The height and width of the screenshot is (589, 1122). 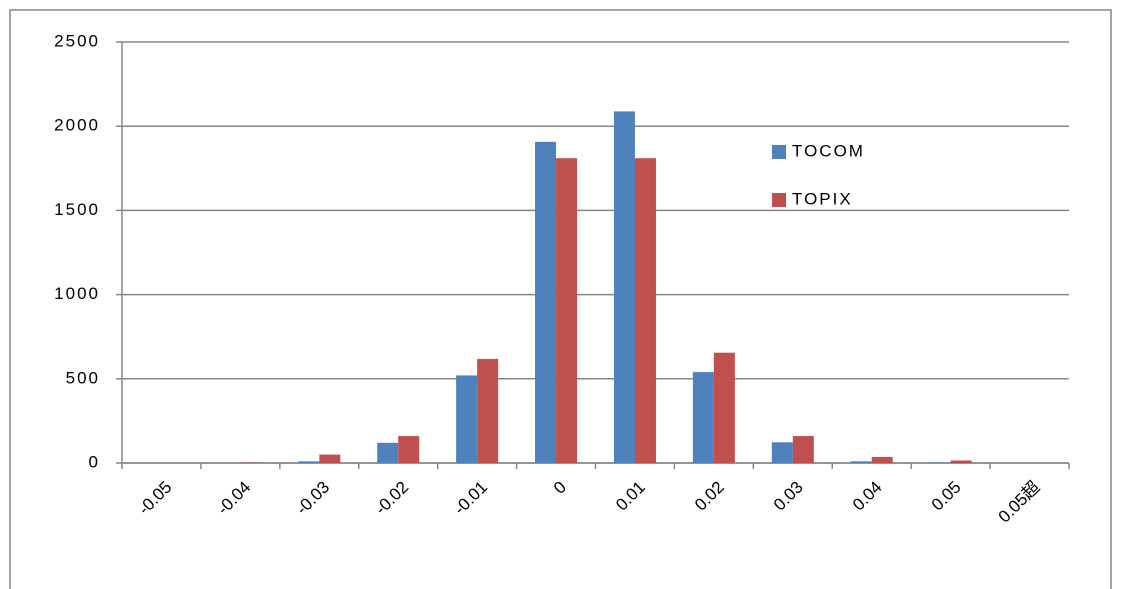 What do you see at coordinates (155, 498) in the screenshot?
I see `x-tick-label: -0.05` at bounding box center [155, 498].